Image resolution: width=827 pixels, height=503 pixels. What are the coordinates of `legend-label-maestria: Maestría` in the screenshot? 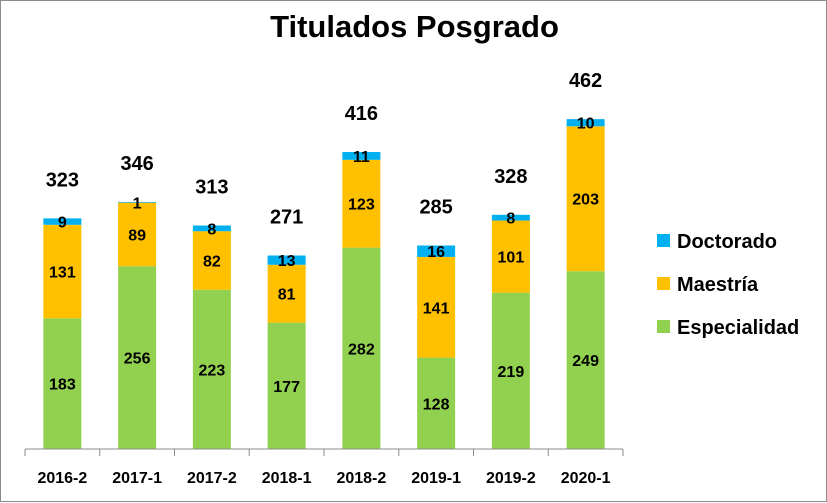 It's located at (718, 285).